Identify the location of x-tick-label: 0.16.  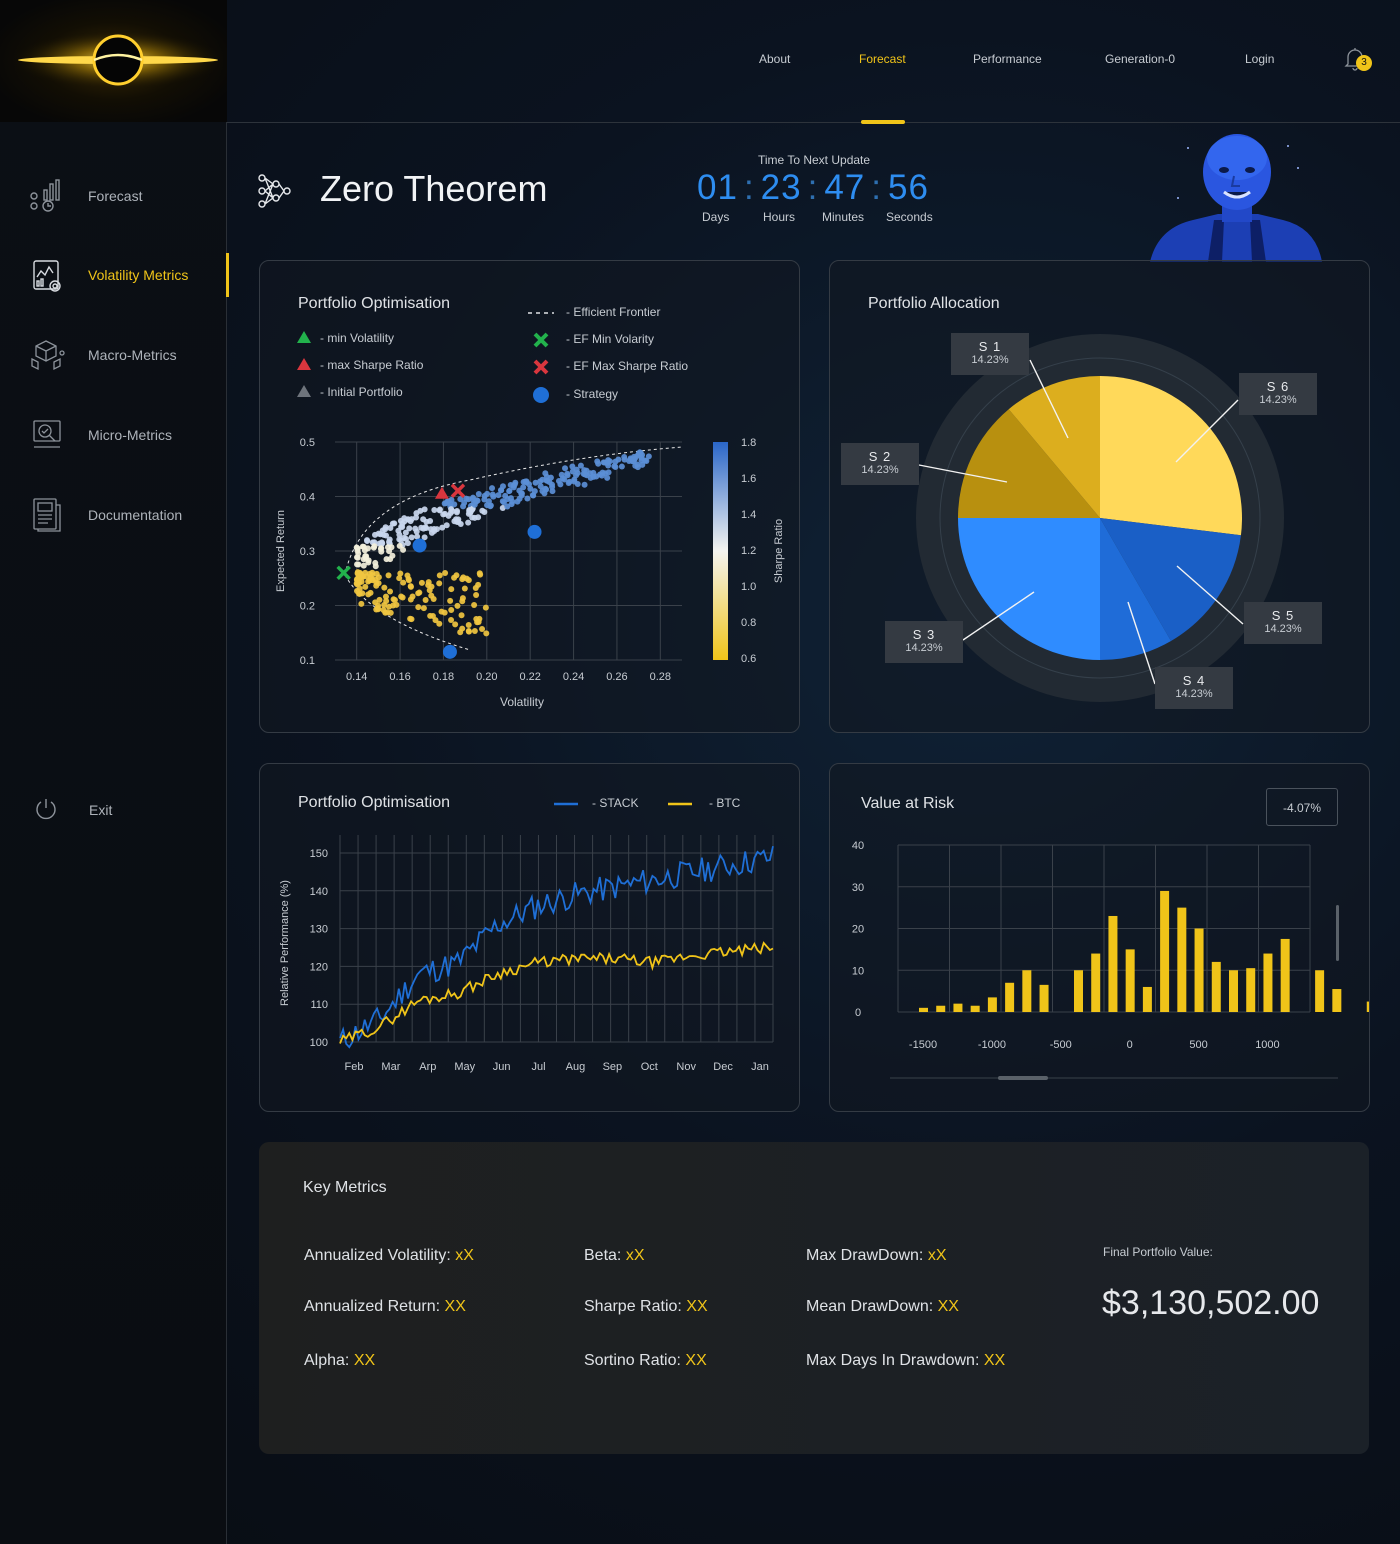
(399, 677).